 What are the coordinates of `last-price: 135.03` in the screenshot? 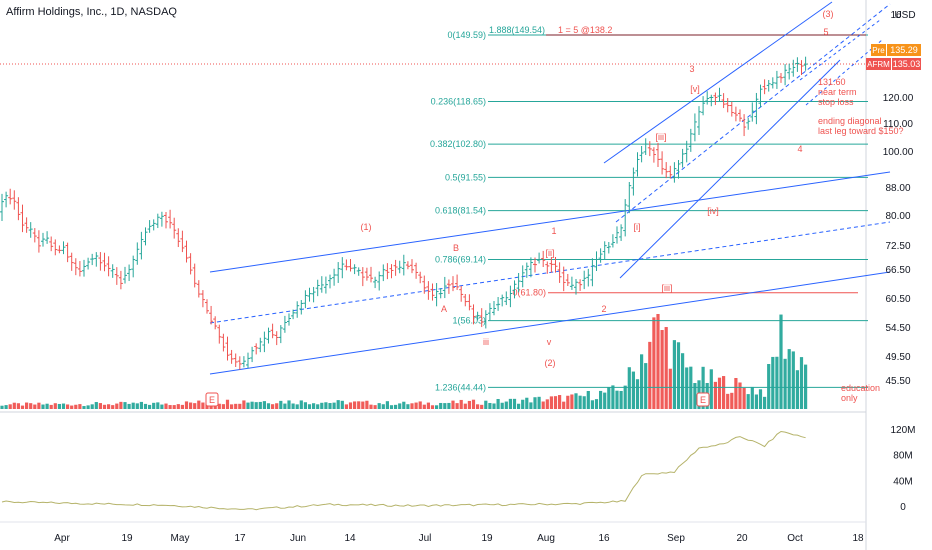 It's located at (907, 64).